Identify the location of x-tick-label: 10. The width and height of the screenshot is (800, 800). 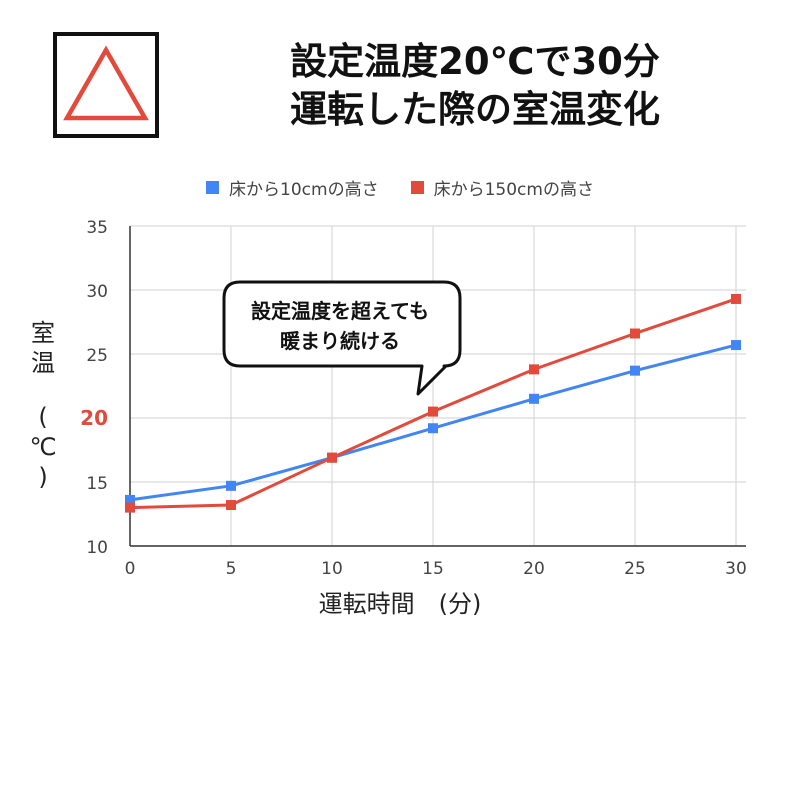
(332, 569).